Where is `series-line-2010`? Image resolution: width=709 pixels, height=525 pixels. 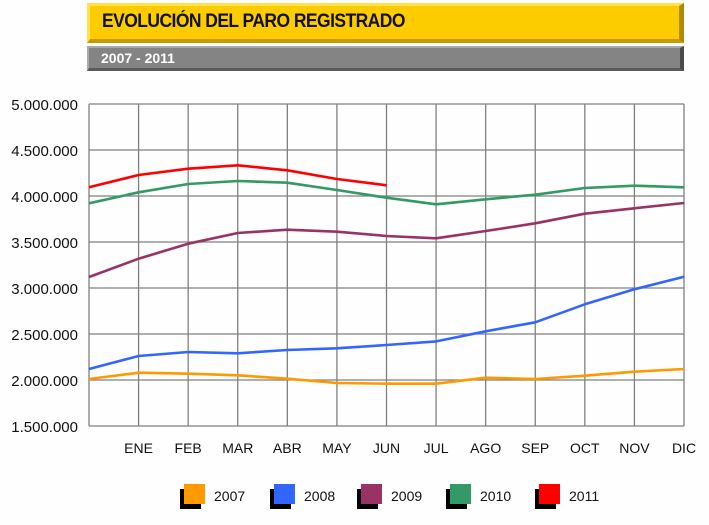
series-line-2010 is located at coordinates (386, 192).